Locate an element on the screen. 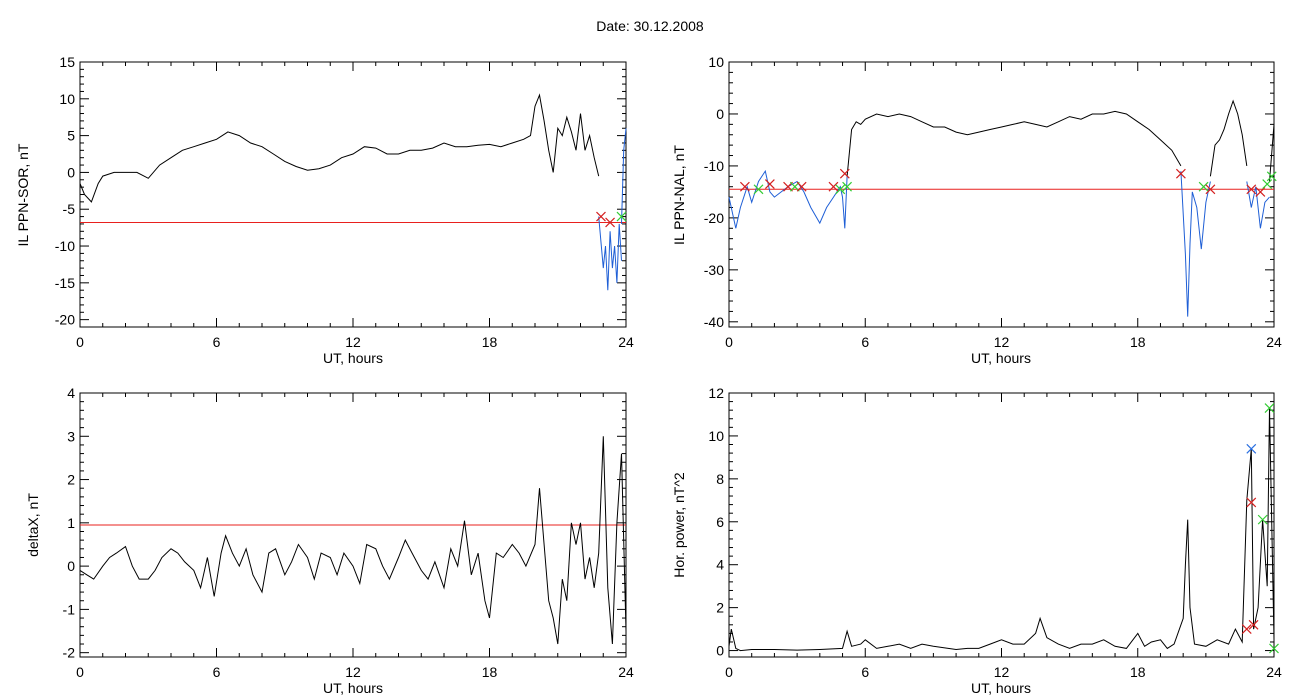  panel-1-xtick-label: 24 is located at coordinates (626, 342).